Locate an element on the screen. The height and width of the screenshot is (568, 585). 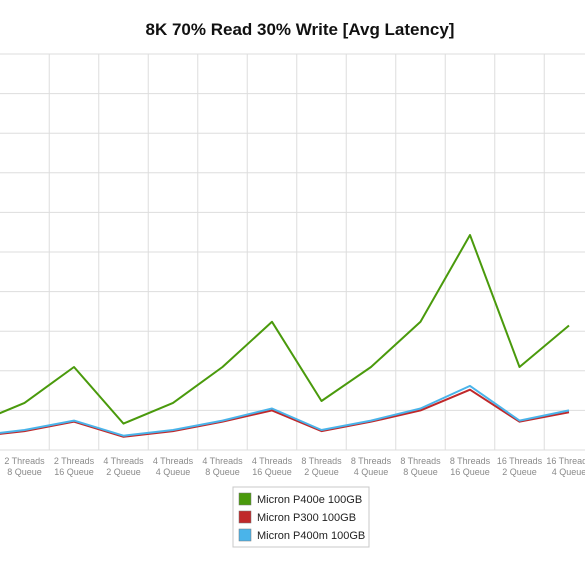
x-tick-label: 4 Threads 8 Queue is located at coordinates (222, 466).